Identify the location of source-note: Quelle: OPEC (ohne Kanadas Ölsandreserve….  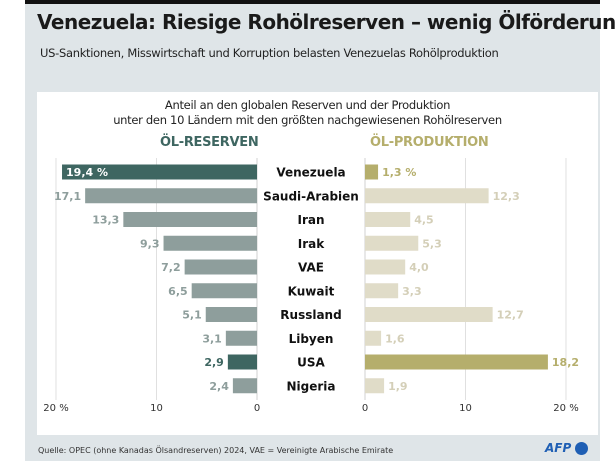
(216, 450).